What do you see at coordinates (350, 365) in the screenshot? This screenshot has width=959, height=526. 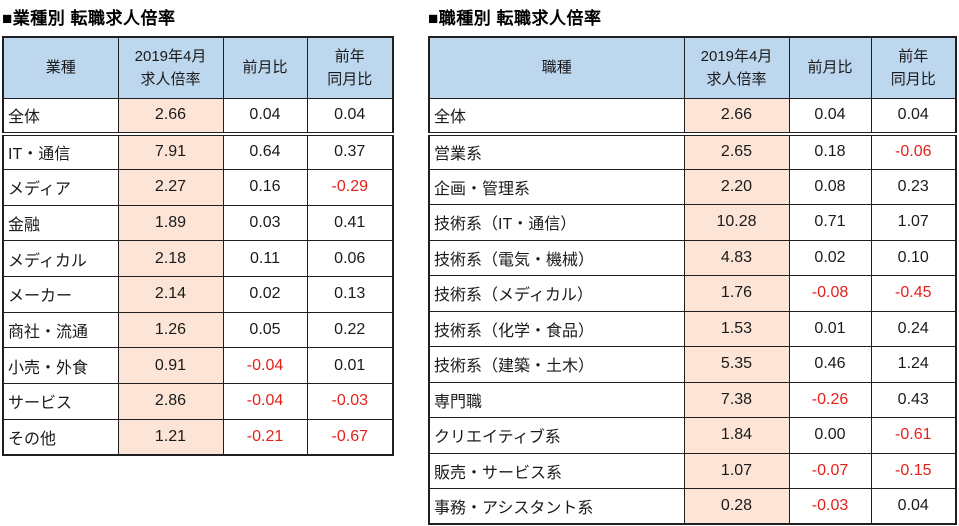 I see `yoy-value-cell: 0.01` at bounding box center [350, 365].